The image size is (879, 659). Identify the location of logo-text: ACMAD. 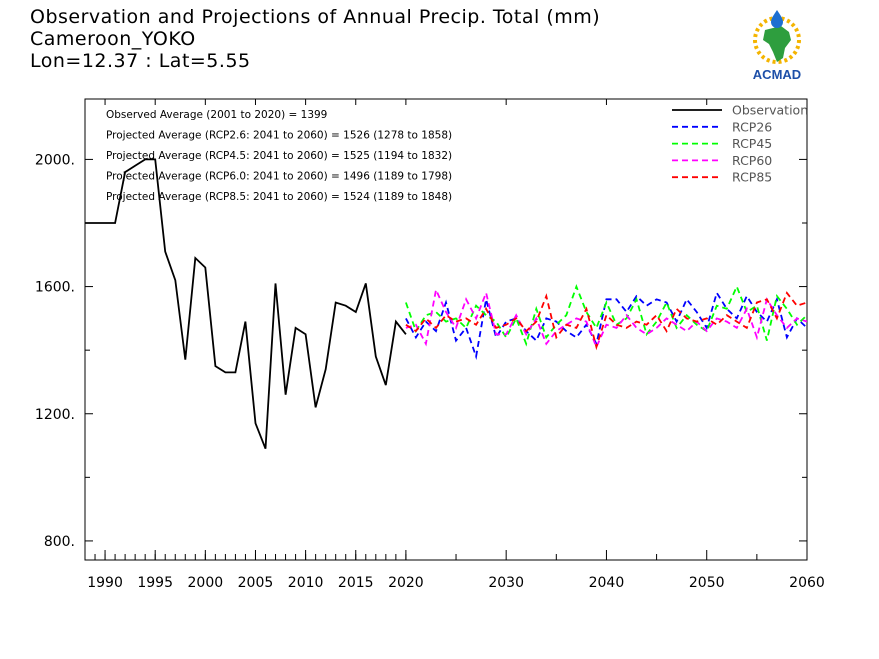
(777, 74).